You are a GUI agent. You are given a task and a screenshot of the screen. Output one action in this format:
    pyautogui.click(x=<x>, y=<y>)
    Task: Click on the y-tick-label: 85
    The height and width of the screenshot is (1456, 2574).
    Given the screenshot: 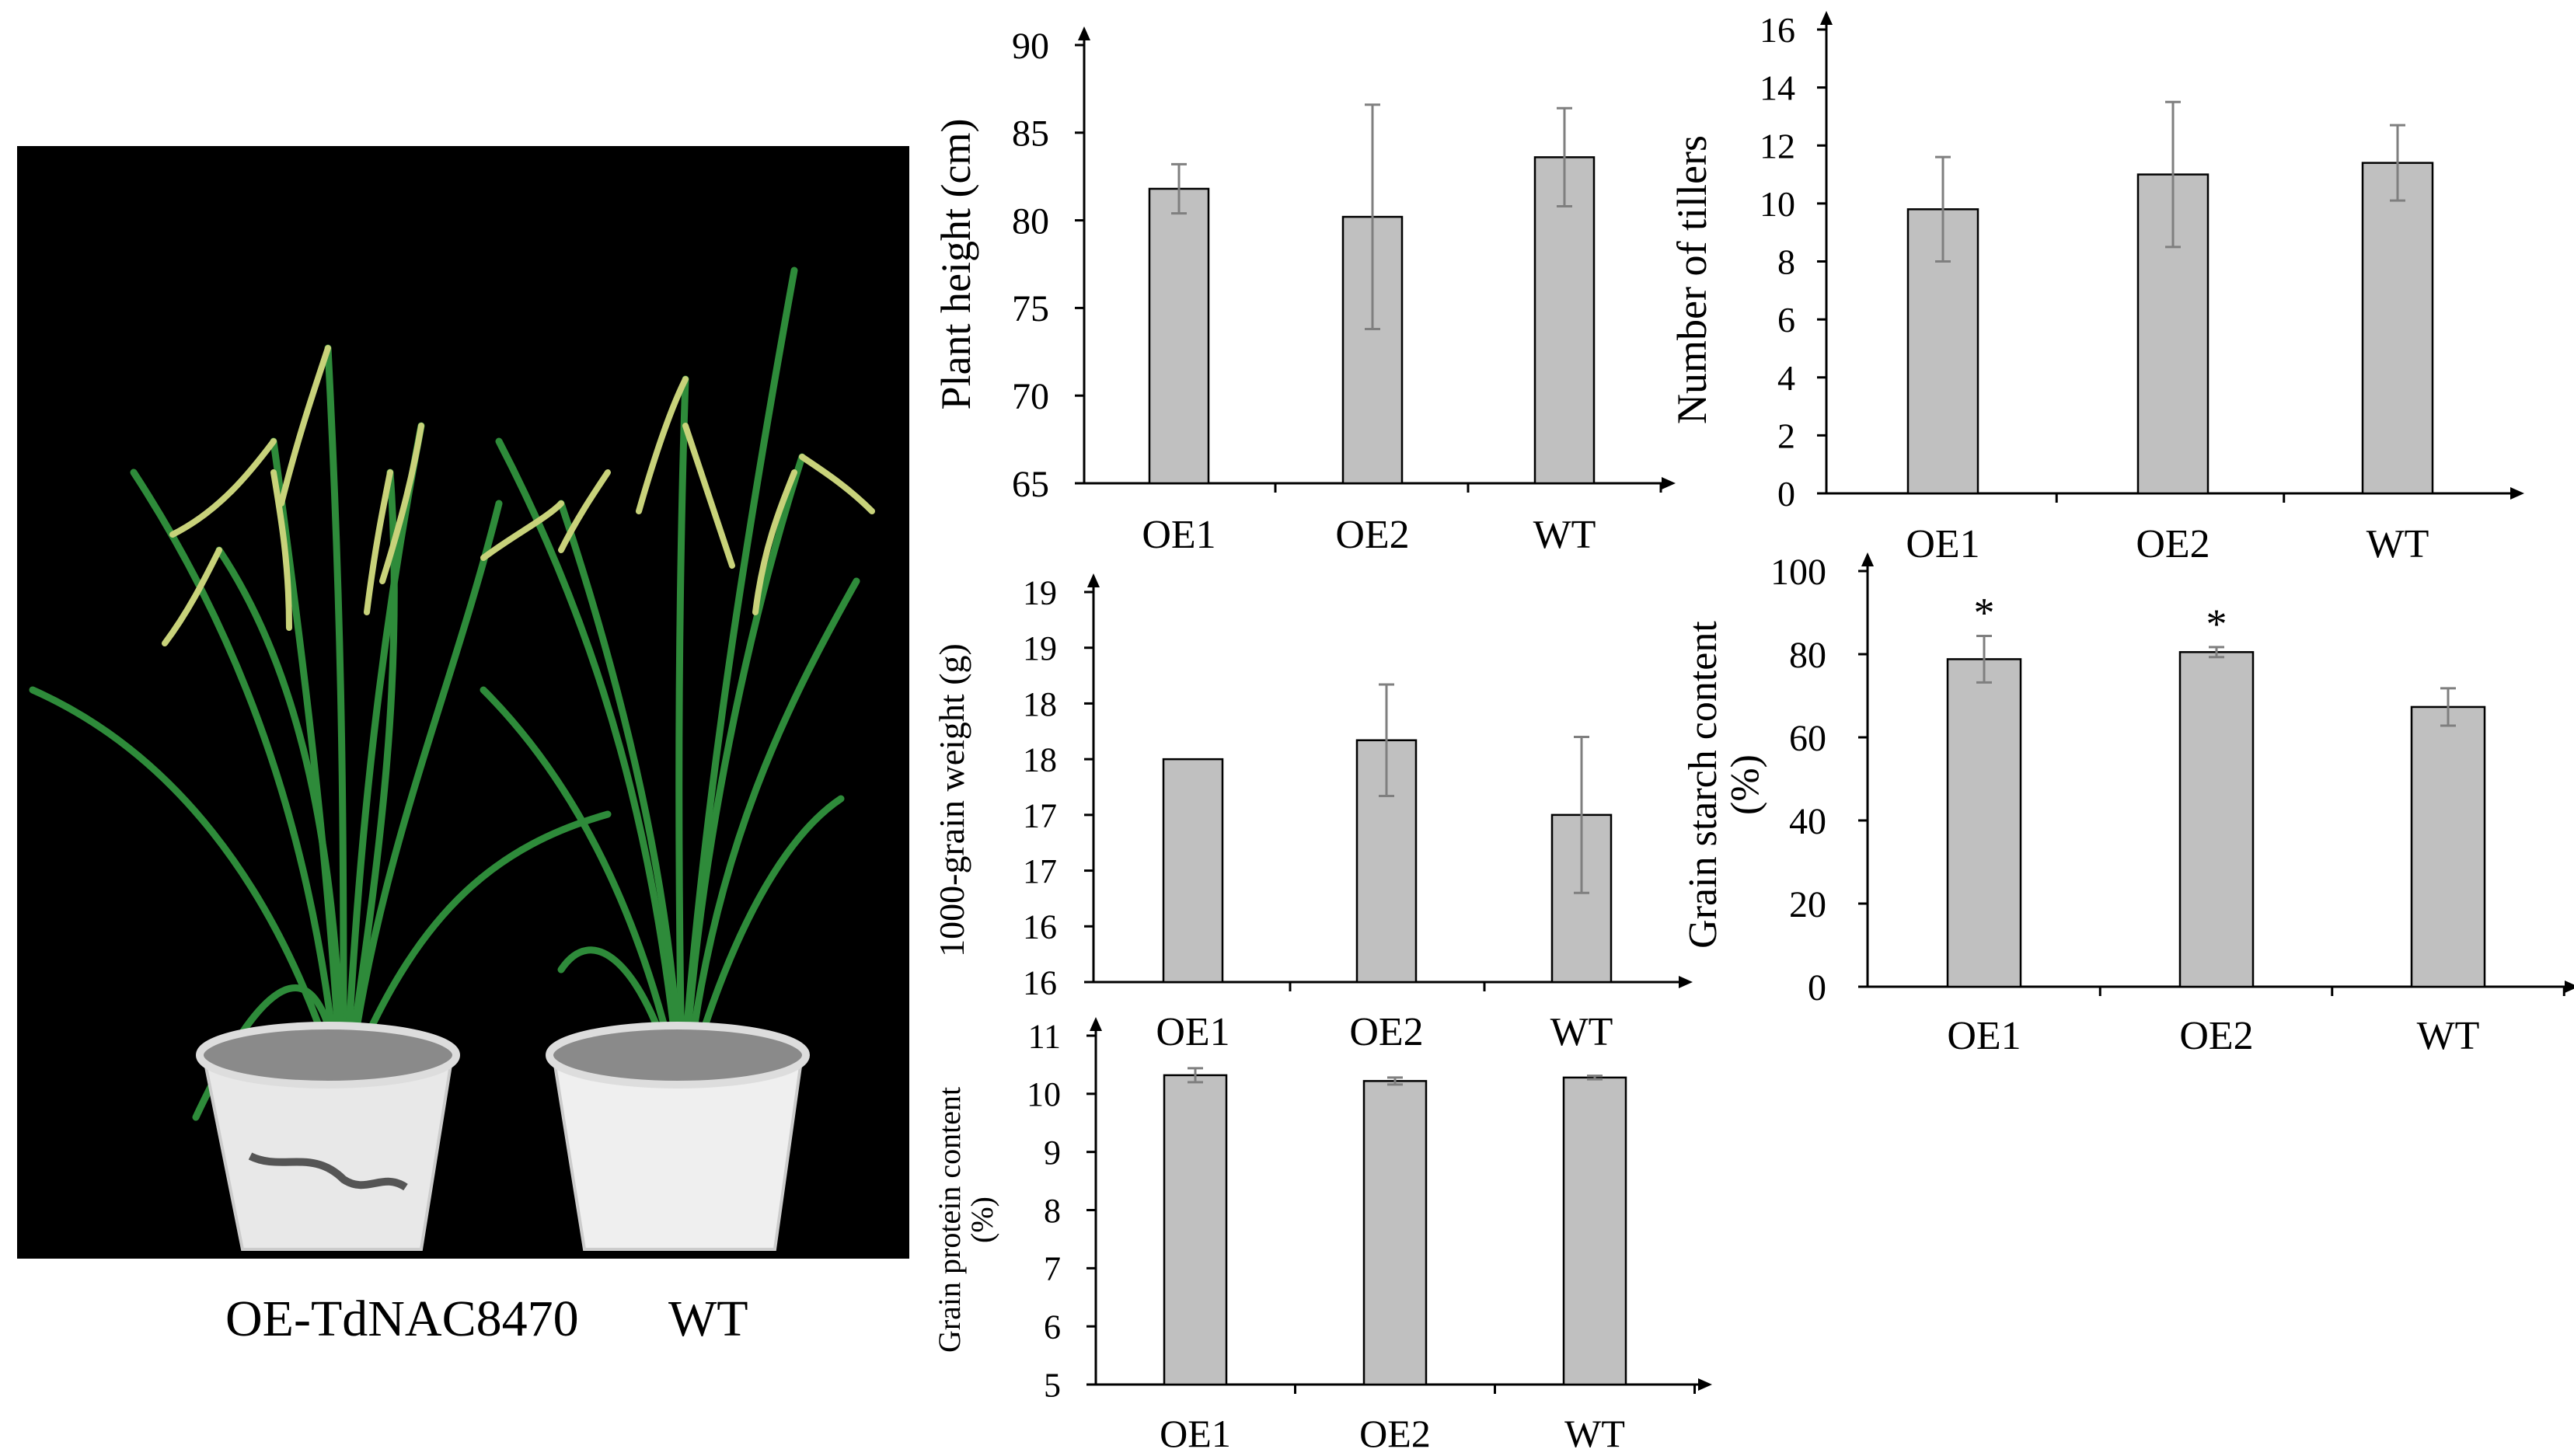 What is the action you would take?
    pyautogui.click(x=1030, y=134)
    